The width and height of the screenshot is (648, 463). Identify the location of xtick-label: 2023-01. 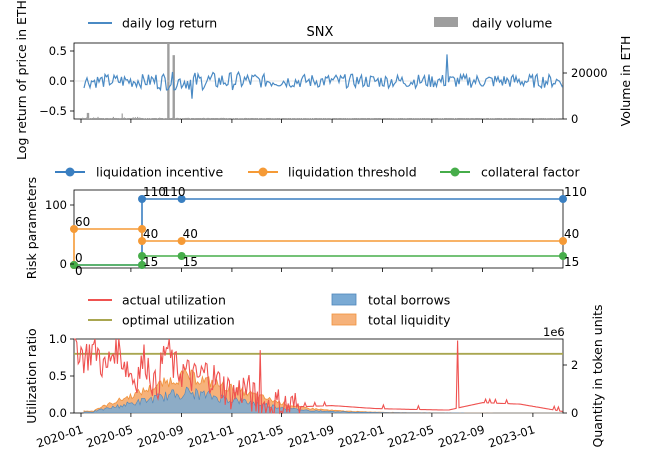
(512, 436).